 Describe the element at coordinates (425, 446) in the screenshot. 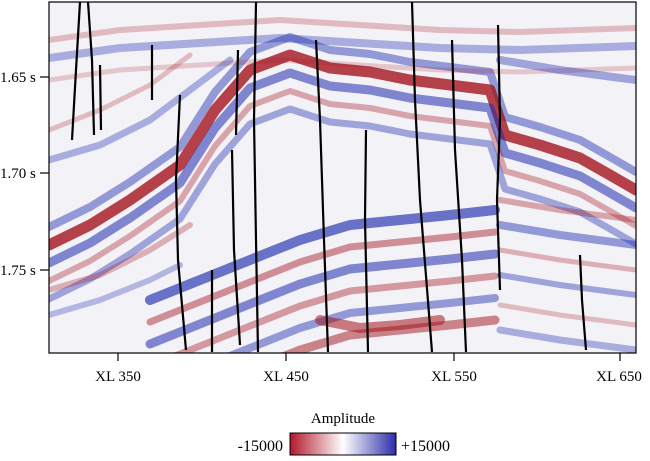

I see `colorbar-max-label: +15000` at that location.